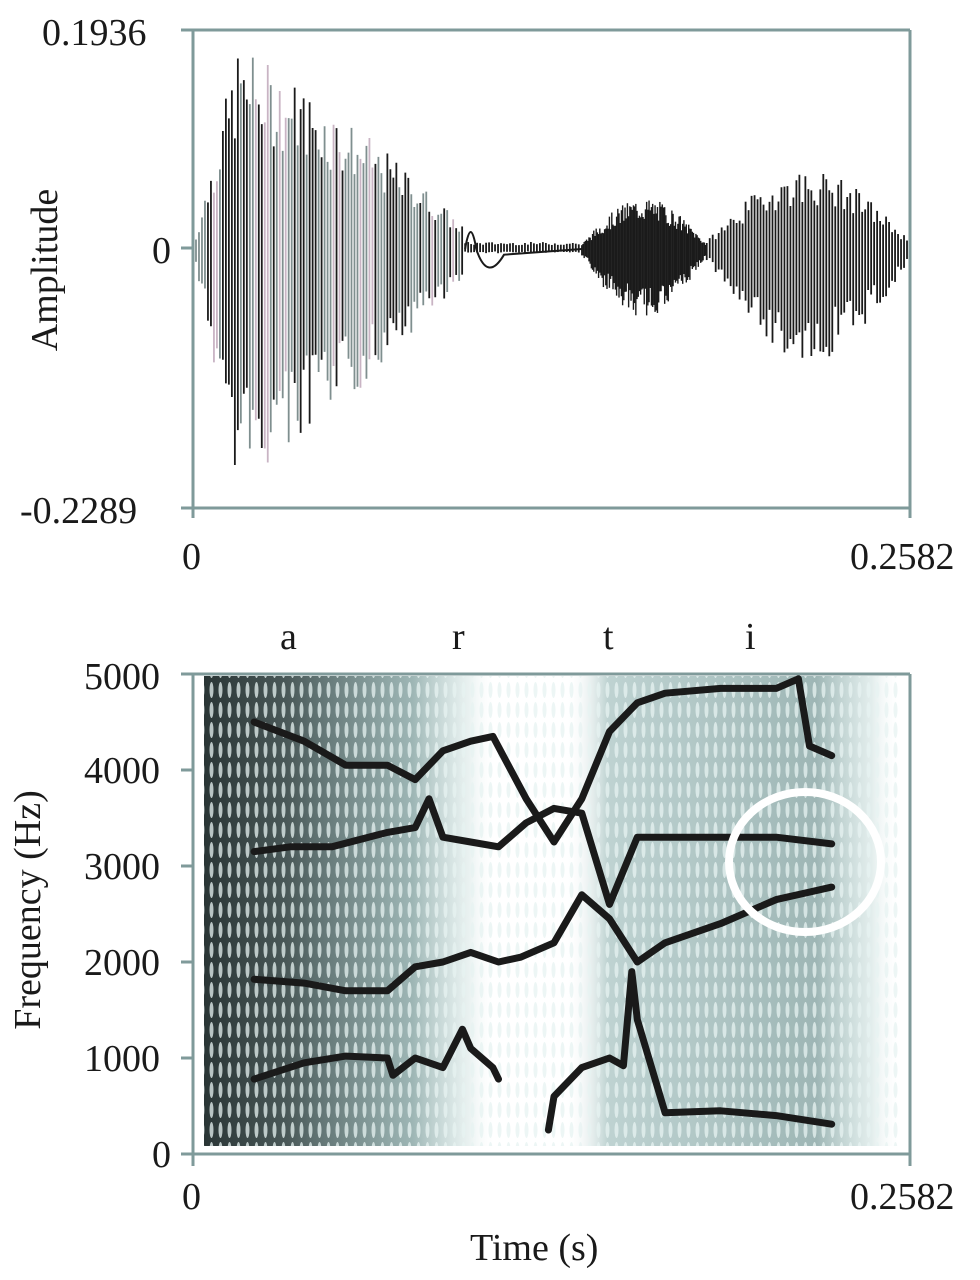 The width and height of the screenshot is (980, 1280). Describe the element at coordinates (79, 511) in the screenshot. I see `waveform-y-bottom-label: -0.2289` at that location.